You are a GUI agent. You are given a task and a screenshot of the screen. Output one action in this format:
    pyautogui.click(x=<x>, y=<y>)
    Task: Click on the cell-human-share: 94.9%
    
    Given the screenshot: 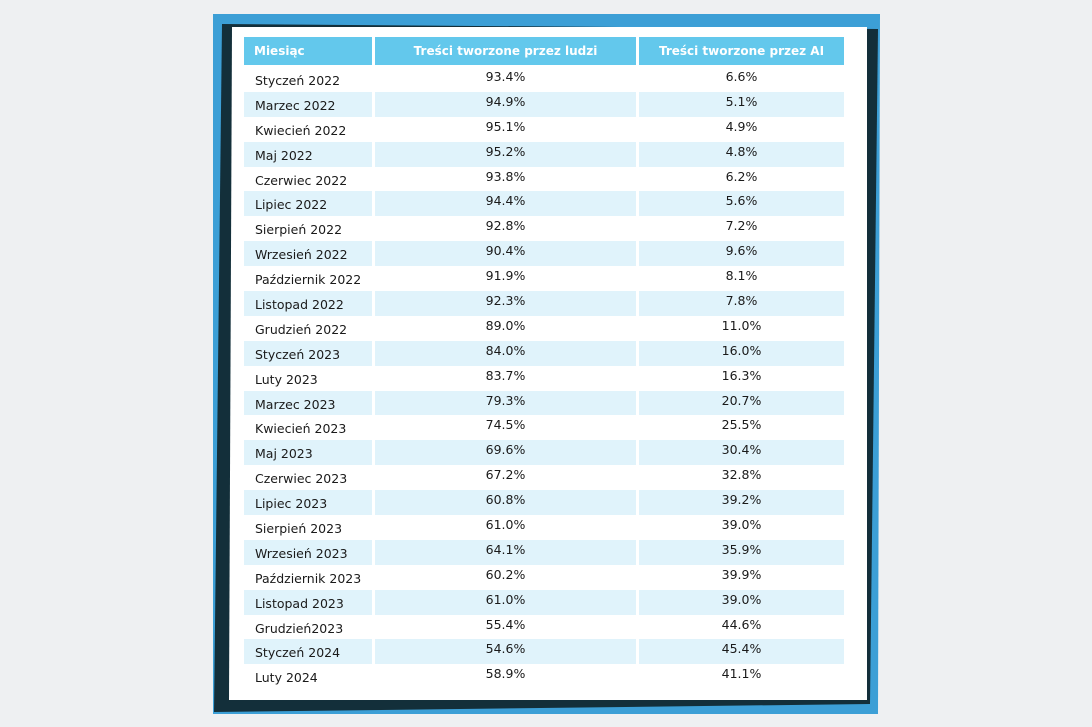 What is the action you would take?
    pyautogui.click(x=507, y=104)
    